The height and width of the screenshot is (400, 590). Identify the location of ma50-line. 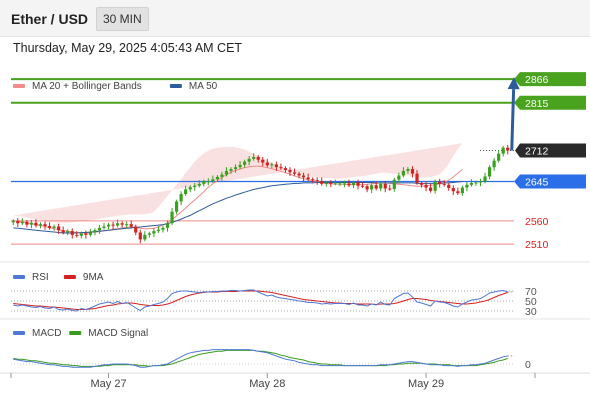
(238, 207).